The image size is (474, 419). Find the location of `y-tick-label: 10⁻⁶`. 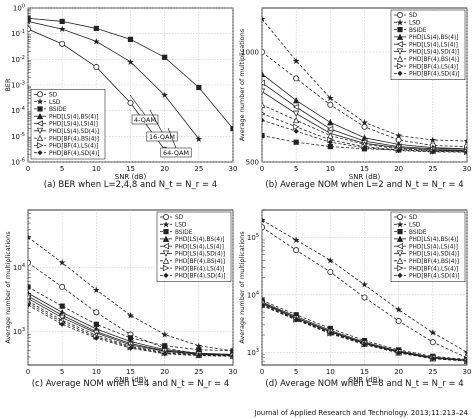

y-tick-label: 10⁻⁶ is located at coordinates (18, 162).